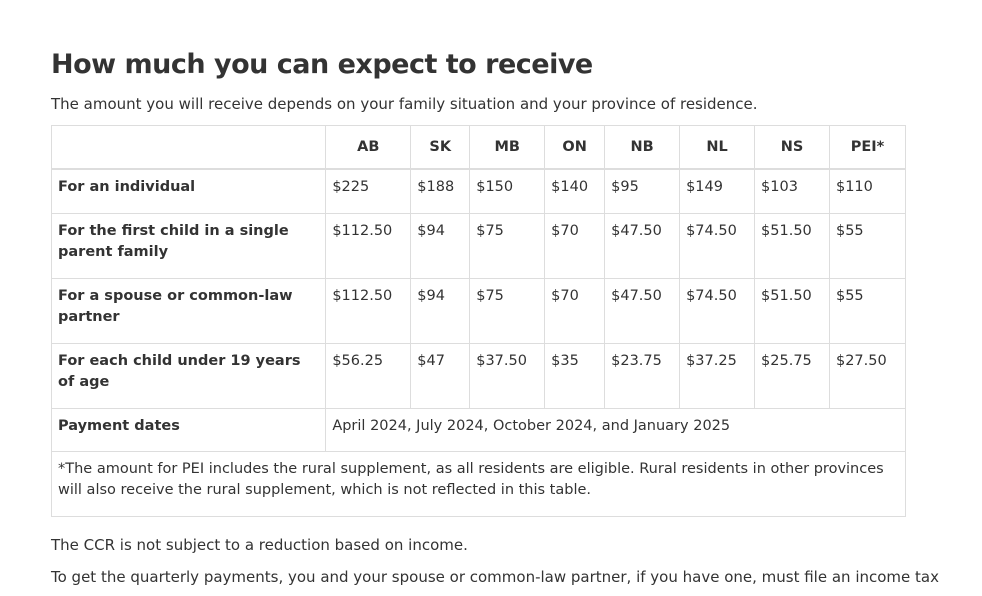 Image resolution: width=982 pixels, height=596 pixels. I want to click on table-cell: $225, so click(368, 191).